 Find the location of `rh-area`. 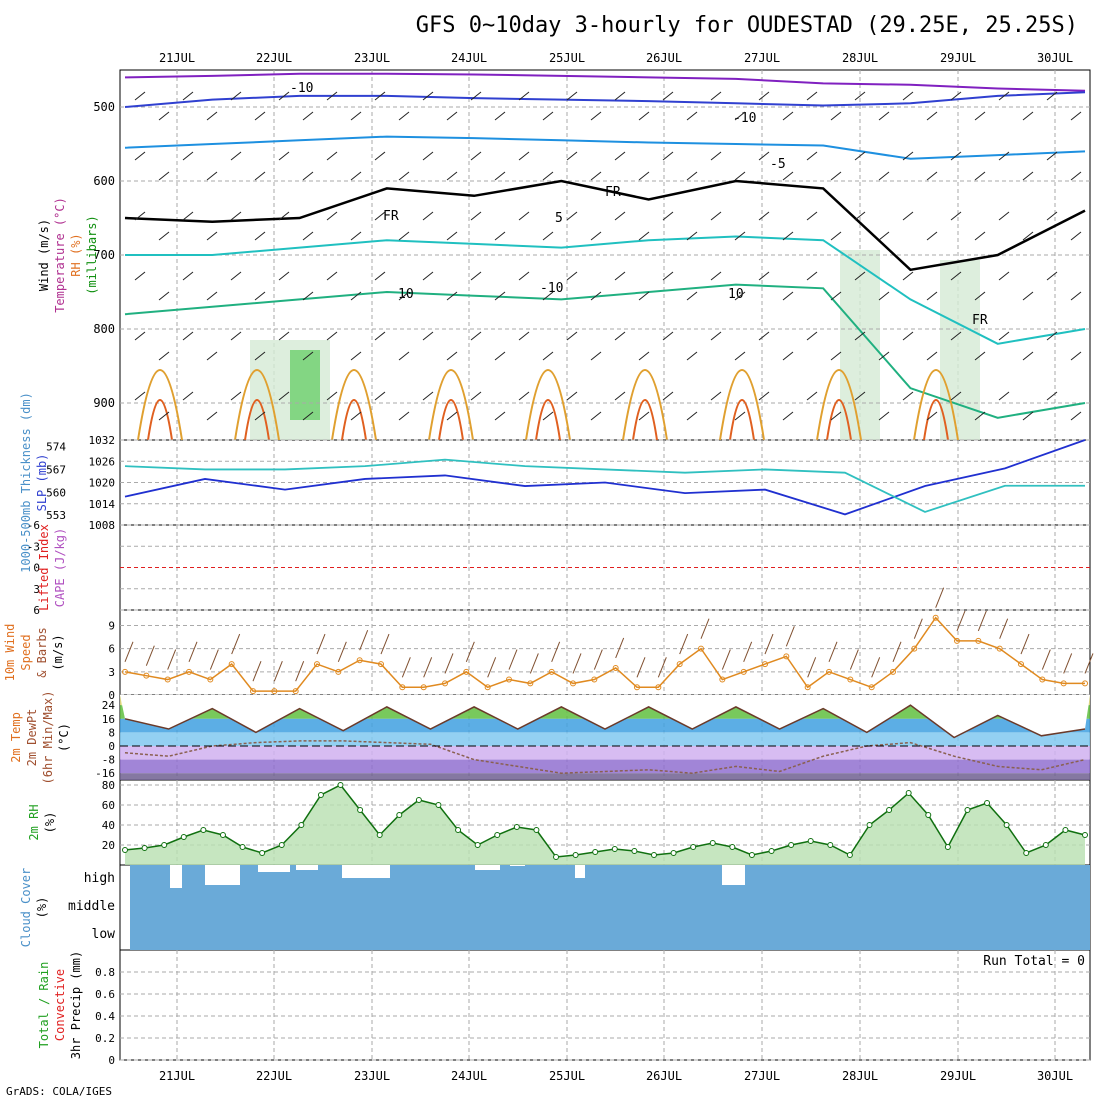

rh-area is located at coordinates (605, 825).